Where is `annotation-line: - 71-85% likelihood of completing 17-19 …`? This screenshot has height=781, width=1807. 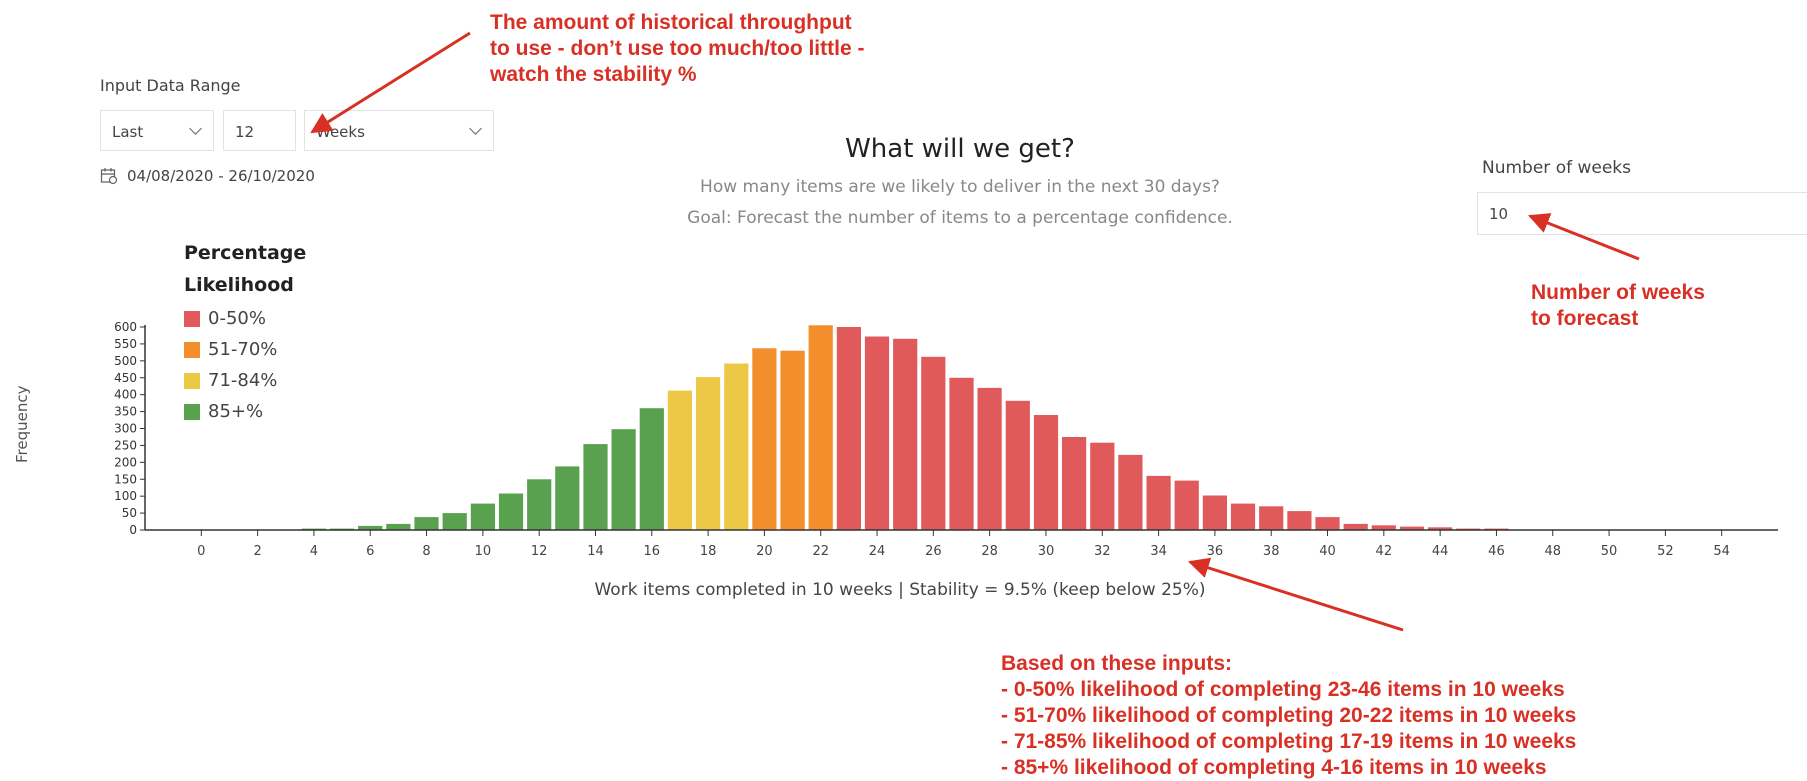 annotation-line: - 71-85% likelihood of completing 17-19 … is located at coordinates (1289, 741).